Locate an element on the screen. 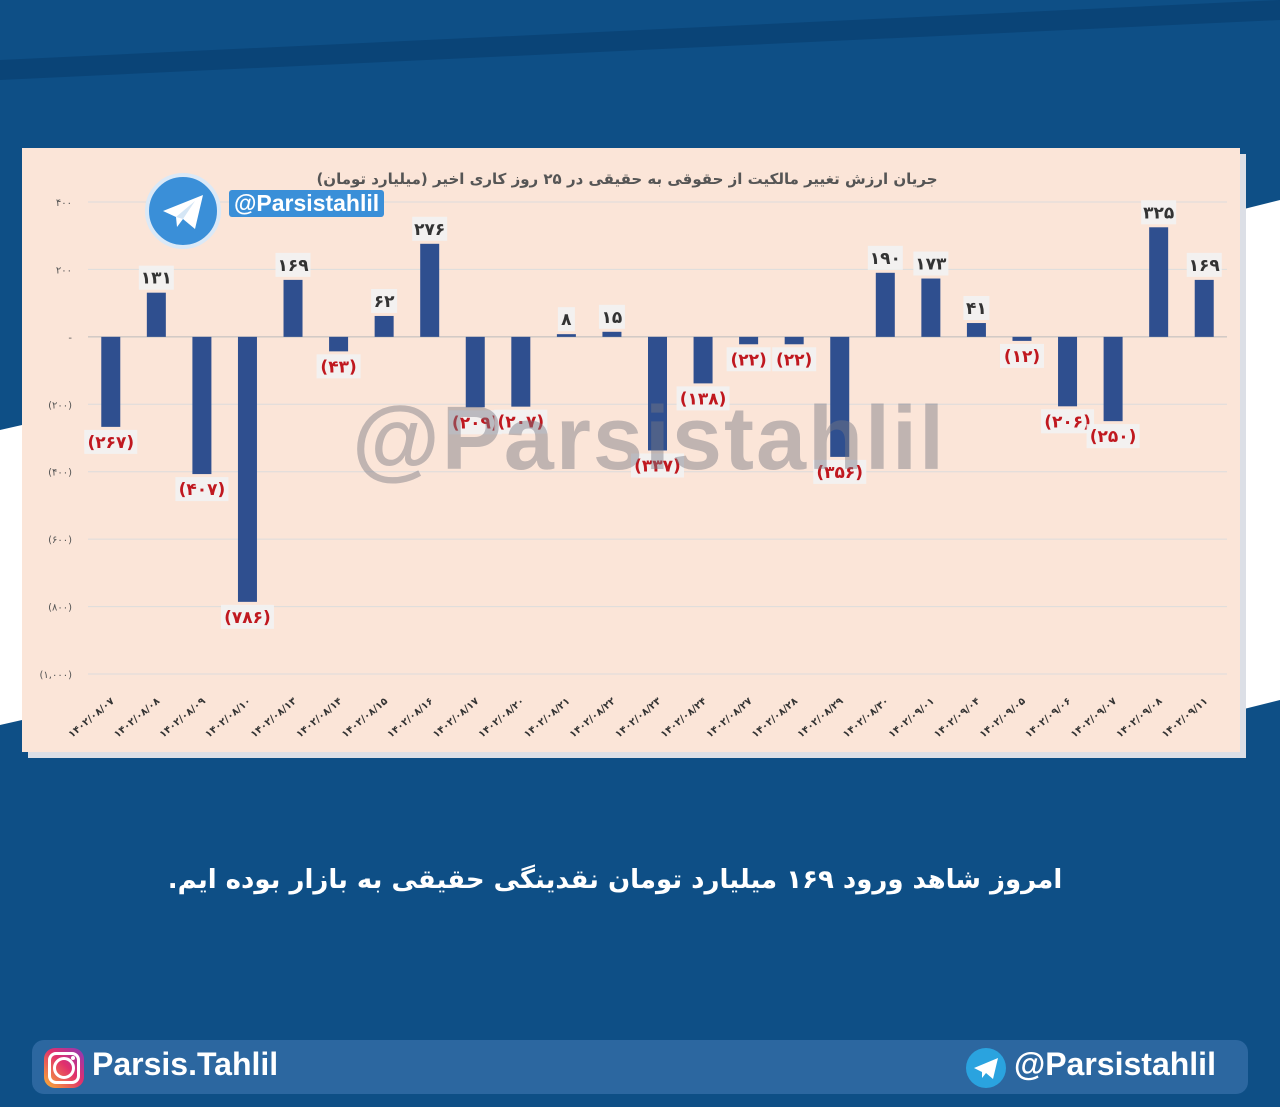  data-label: (۷۸۶) is located at coordinates (247, 618).